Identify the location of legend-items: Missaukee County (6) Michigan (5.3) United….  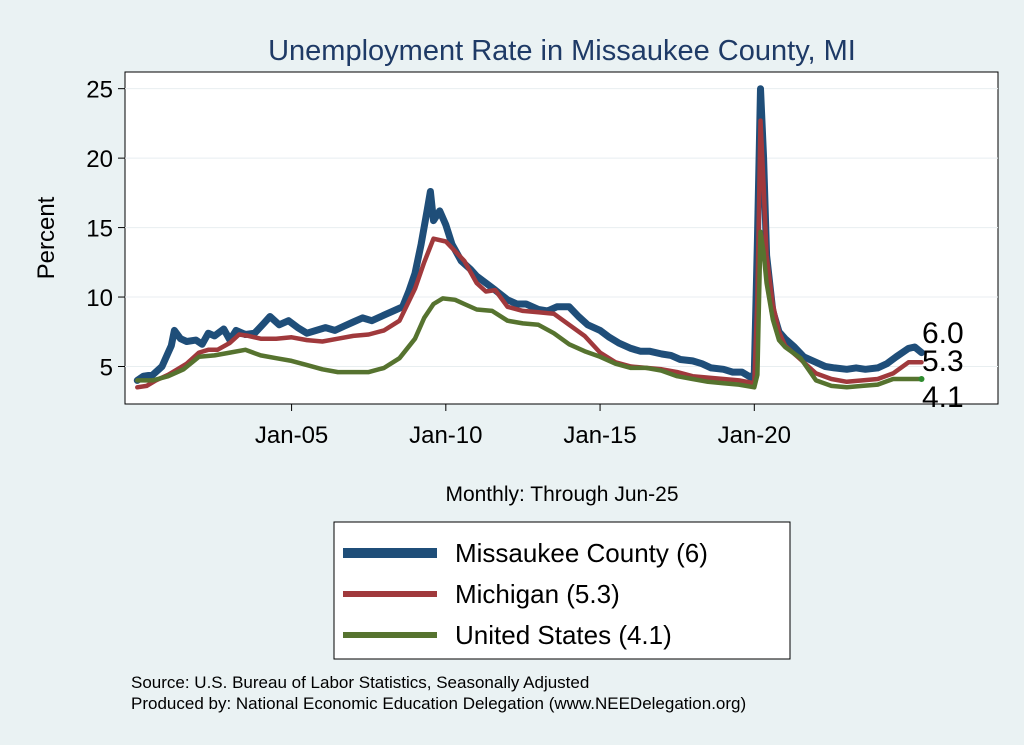
(525, 594).